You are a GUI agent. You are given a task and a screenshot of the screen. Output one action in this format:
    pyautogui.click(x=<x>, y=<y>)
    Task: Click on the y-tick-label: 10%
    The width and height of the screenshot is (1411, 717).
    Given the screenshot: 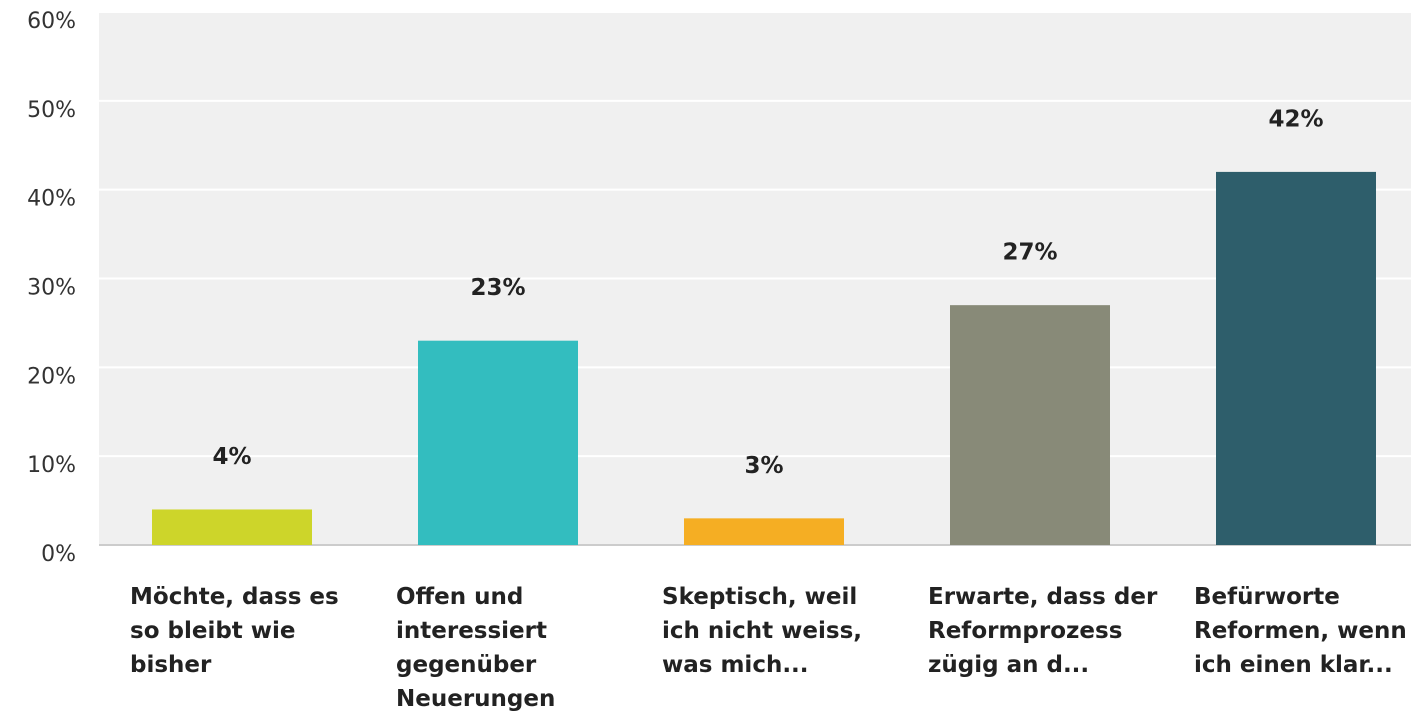 What is the action you would take?
    pyautogui.click(x=51, y=465)
    